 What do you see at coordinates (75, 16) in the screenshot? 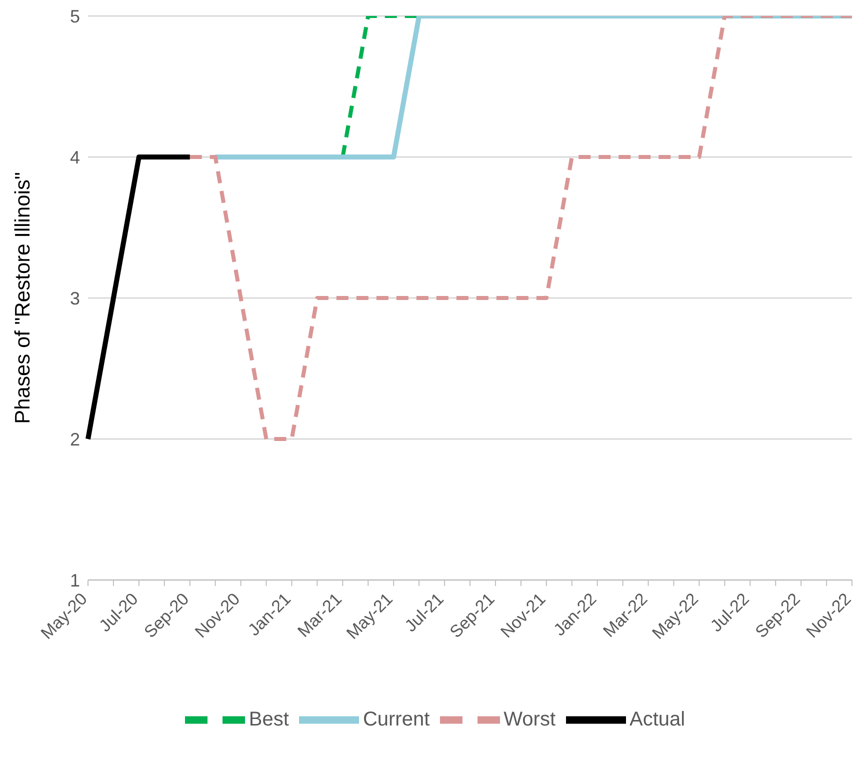
I see `y-tick-label: 5` at bounding box center [75, 16].